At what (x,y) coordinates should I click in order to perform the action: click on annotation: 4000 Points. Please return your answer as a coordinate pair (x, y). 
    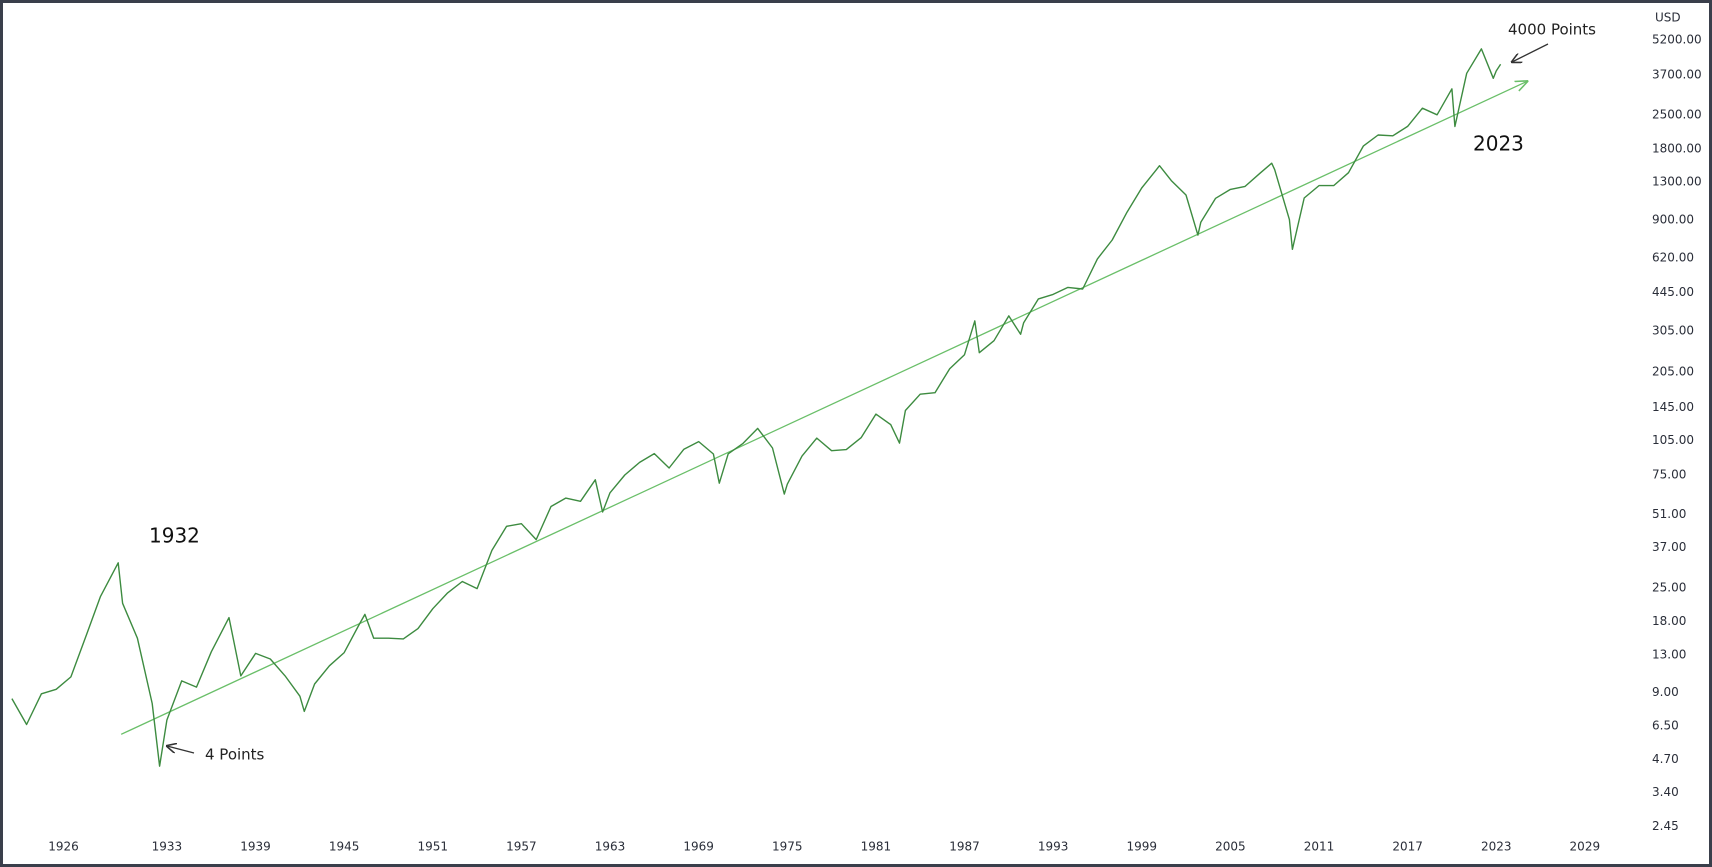
    Looking at the image, I should click on (1552, 30).